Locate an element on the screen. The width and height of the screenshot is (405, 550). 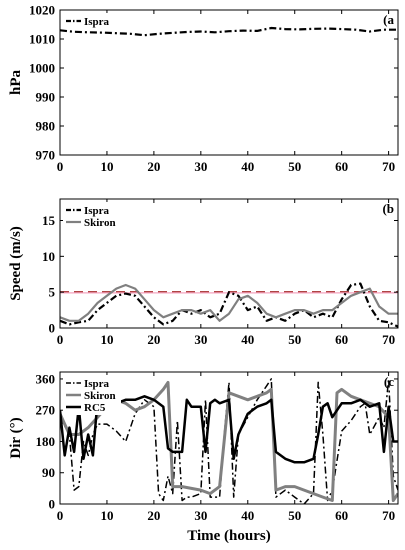
y-axis-label: Speed (m/s) is located at coordinates (16, 263).